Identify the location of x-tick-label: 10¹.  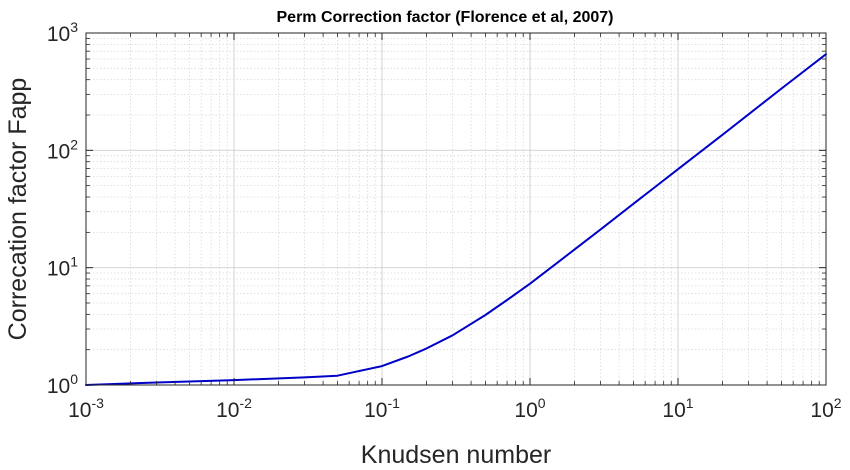
(677, 408).